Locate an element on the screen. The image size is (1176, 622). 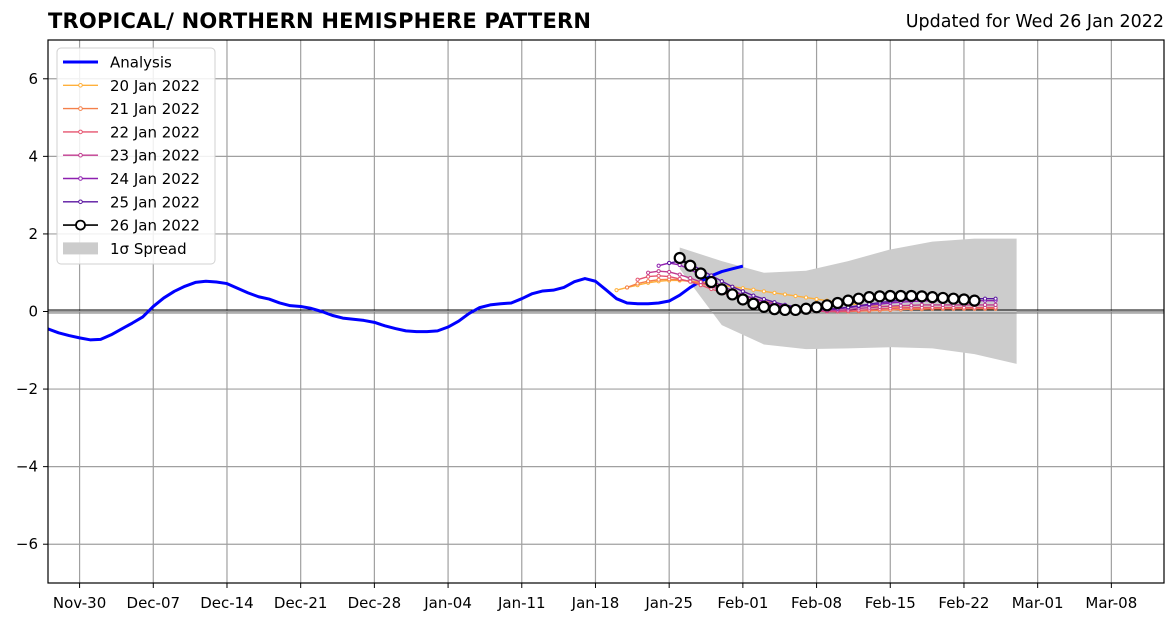
x-tick-label: Jan-25 is located at coordinates (668, 603).